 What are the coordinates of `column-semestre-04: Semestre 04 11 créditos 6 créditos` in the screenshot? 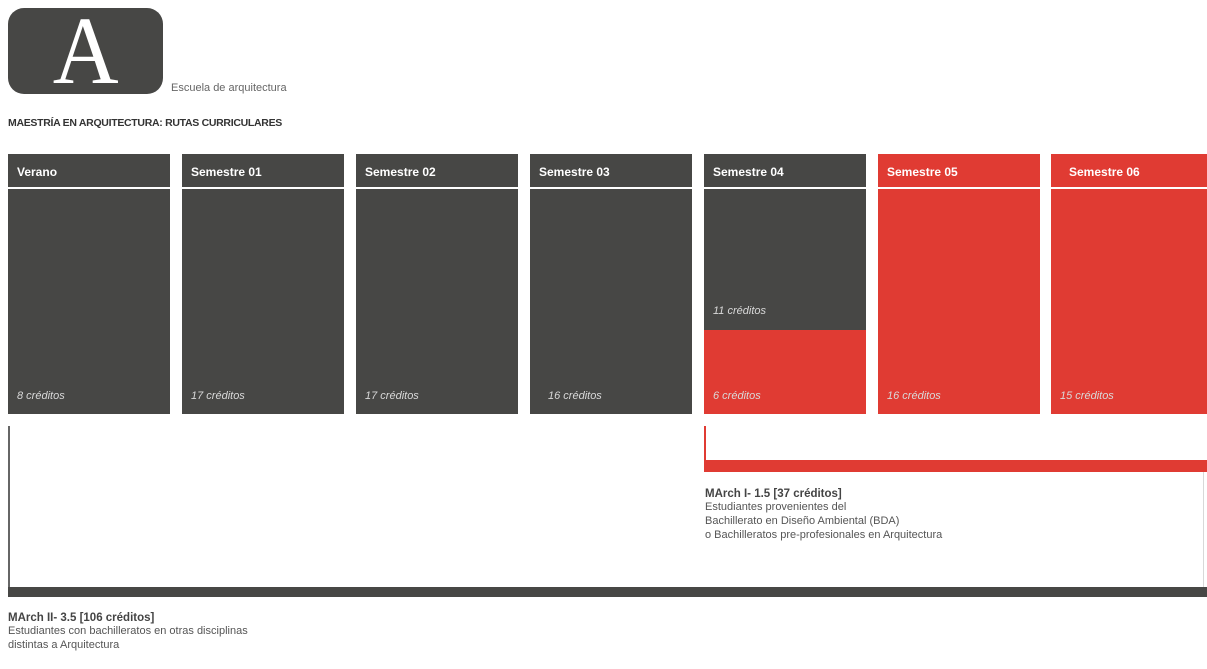 It's located at (785, 284).